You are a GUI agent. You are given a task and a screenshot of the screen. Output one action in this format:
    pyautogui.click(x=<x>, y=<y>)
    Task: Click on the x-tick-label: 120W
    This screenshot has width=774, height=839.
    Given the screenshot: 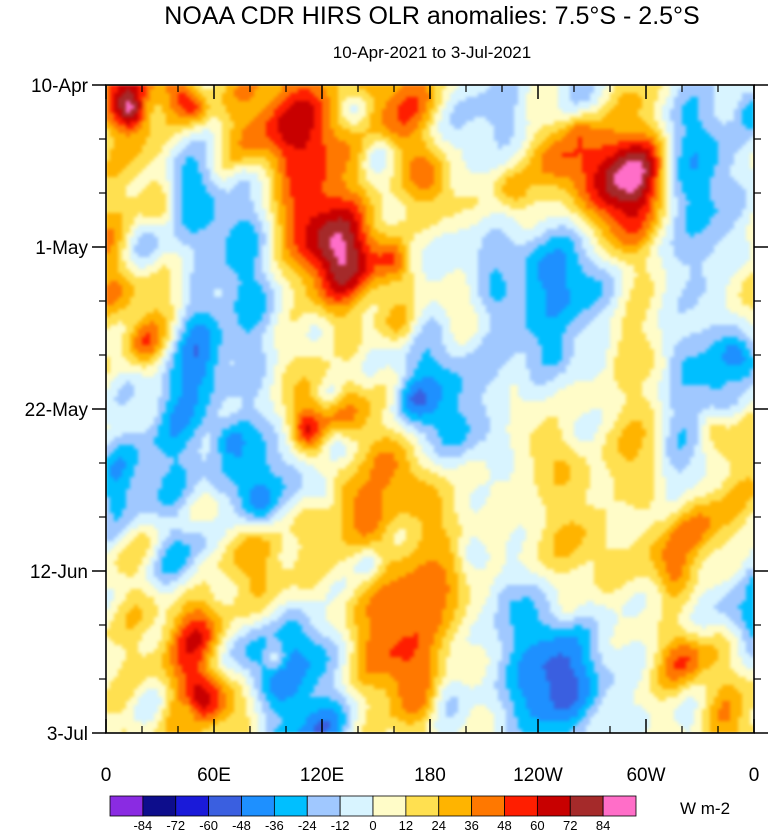 What is the action you would take?
    pyautogui.click(x=538, y=775)
    